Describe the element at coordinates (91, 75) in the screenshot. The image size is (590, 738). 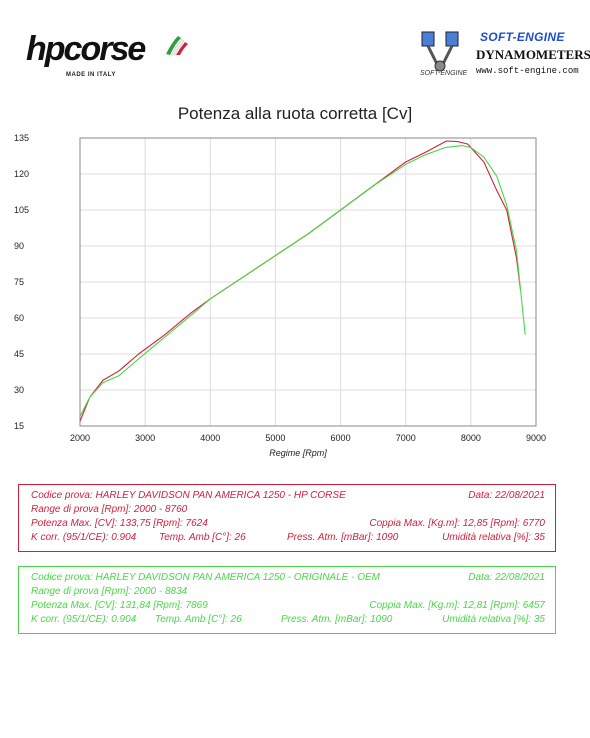
I see `hpcorse-tagline: MADE IN ITALY` at that location.